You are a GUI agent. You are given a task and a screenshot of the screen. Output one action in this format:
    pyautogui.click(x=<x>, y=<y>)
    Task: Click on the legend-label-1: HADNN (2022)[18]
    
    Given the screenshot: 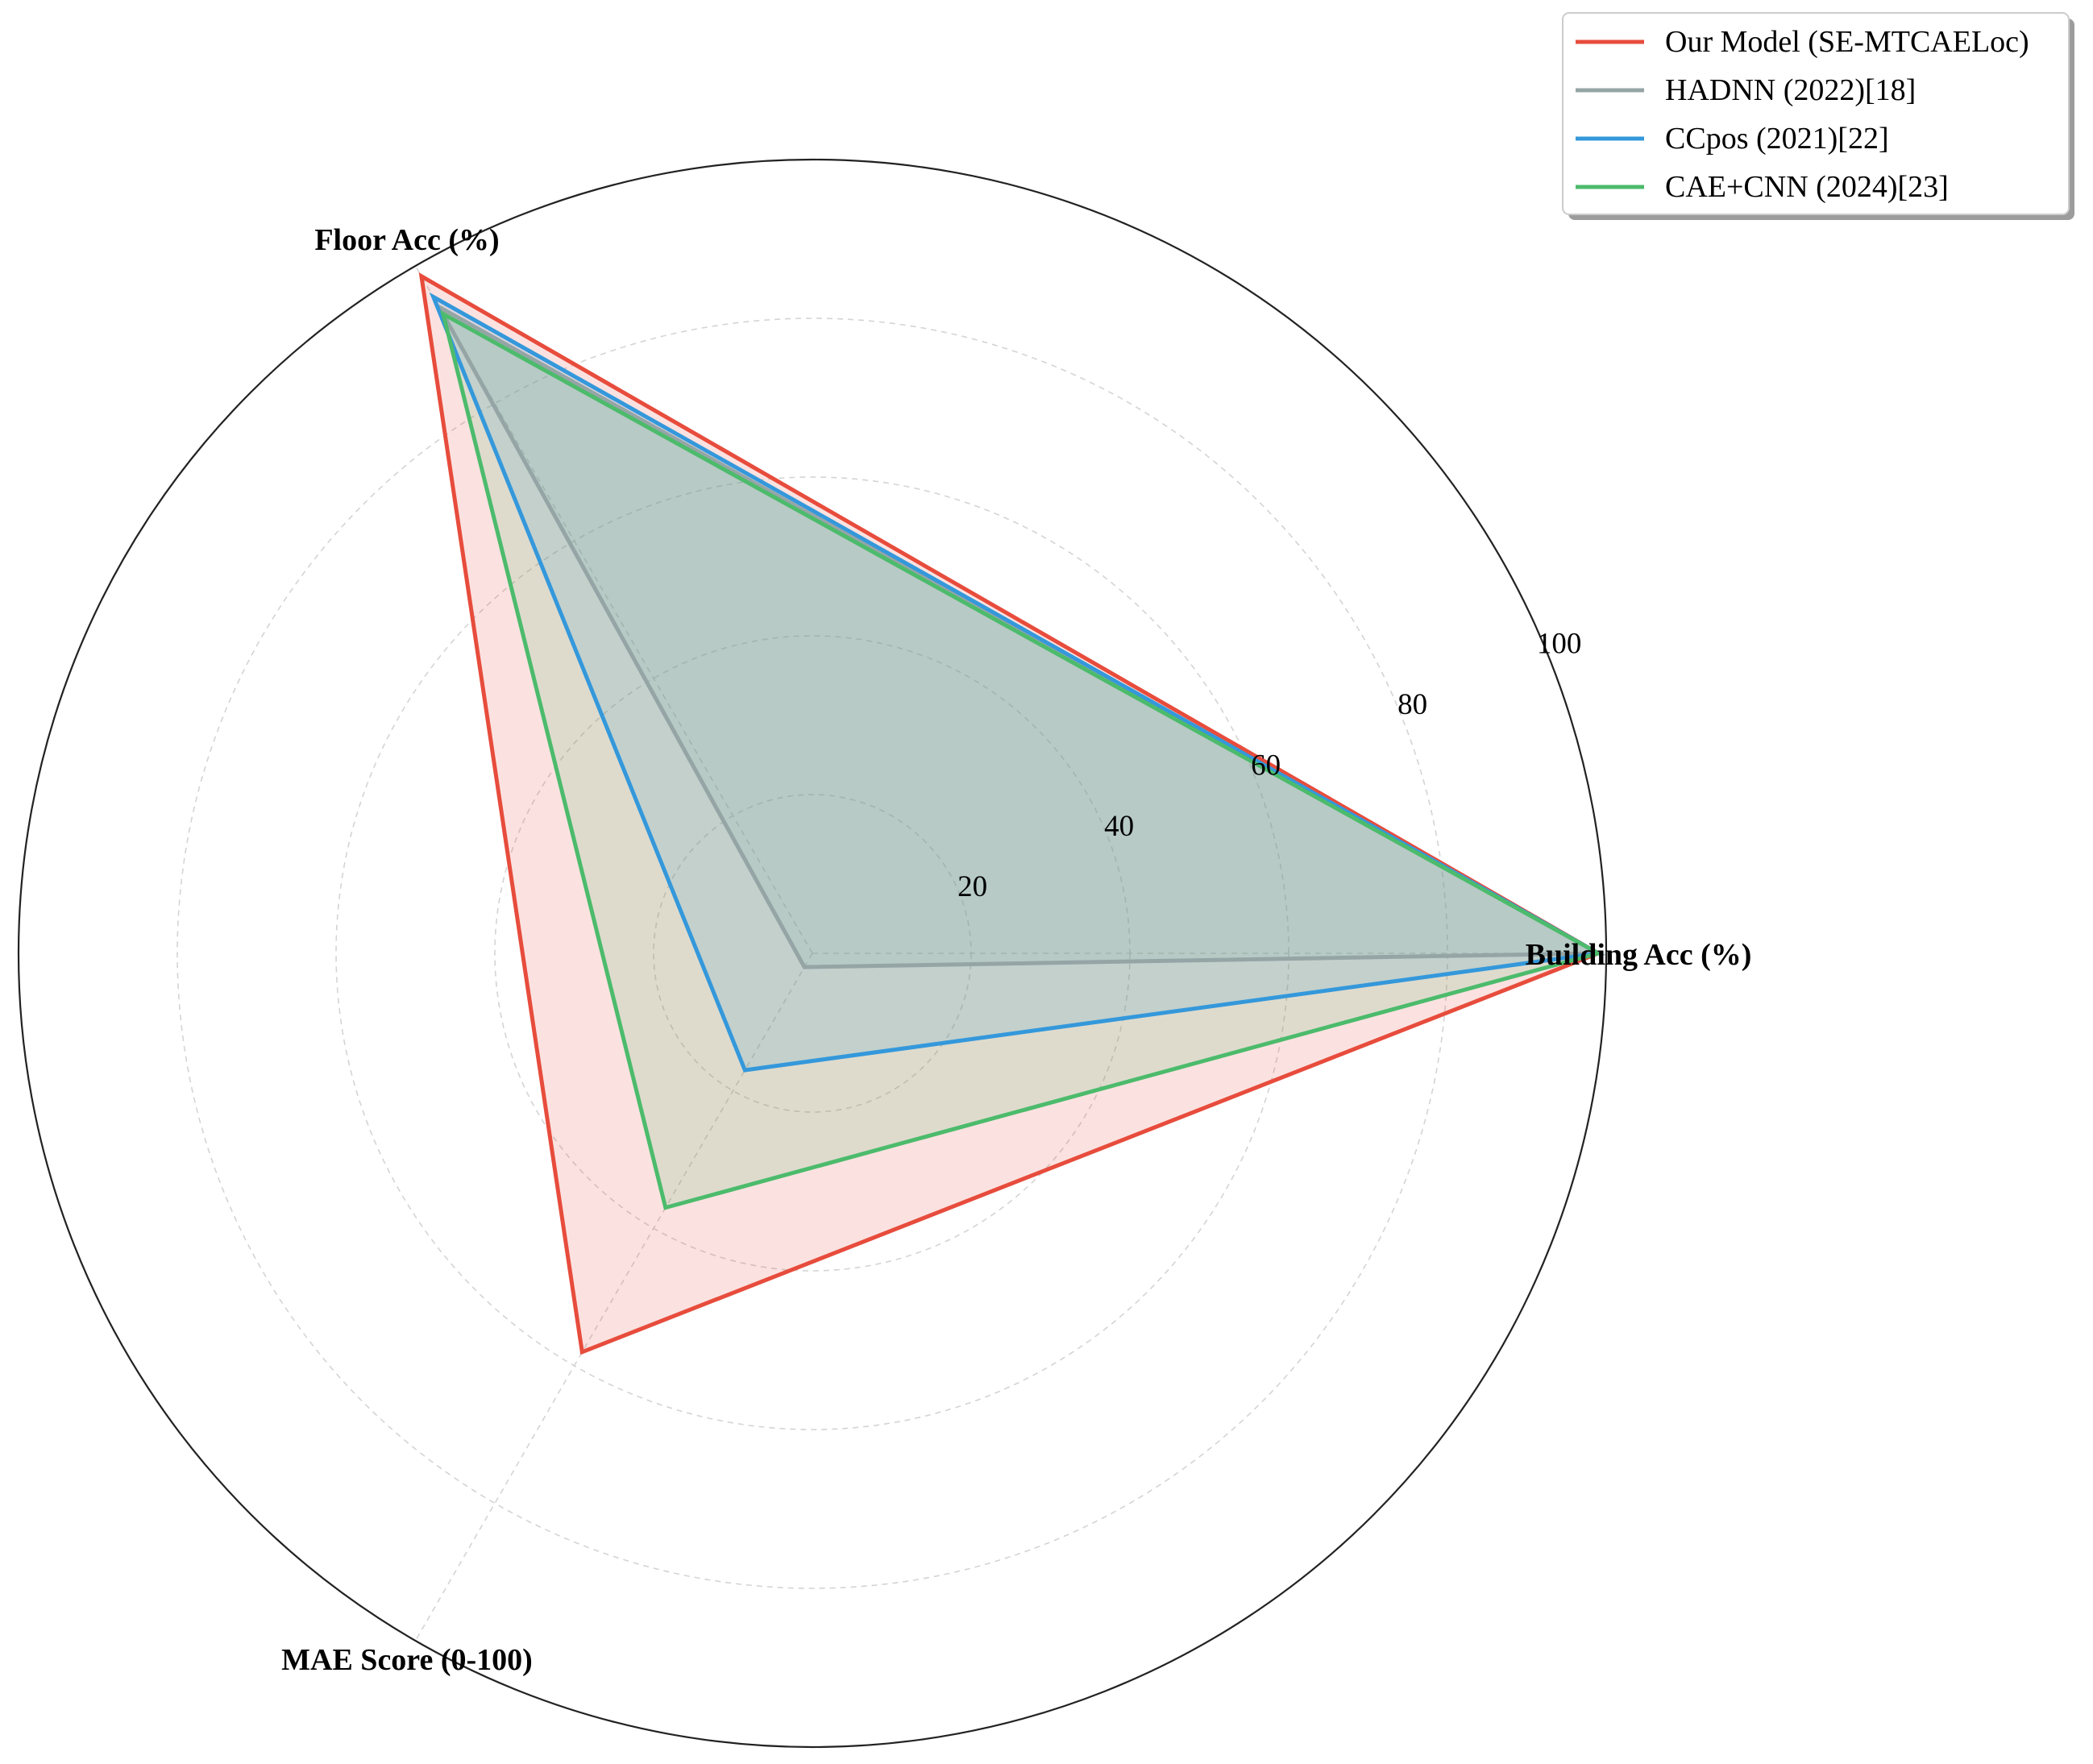 What is the action you would take?
    pyautogui.click(x=1790, y=90)
    